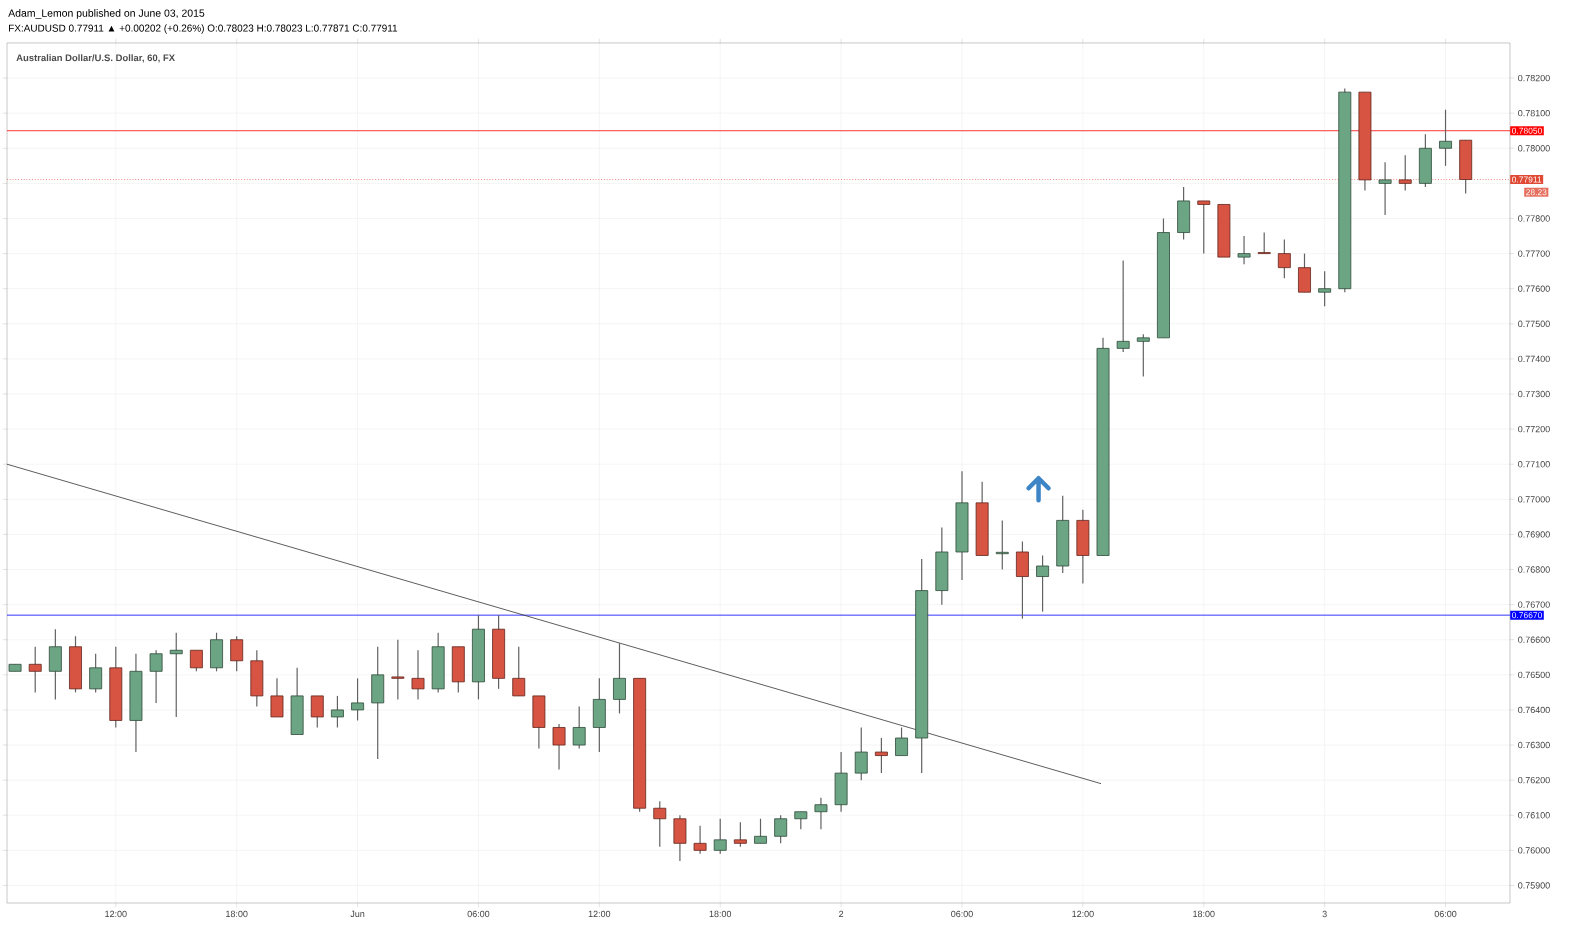 This screenshot has height=935, width=1575. What do you see at coordinates (1536, 192) in the screenshot?
I see `text: 28.23` at bounding box center [1536, 192].